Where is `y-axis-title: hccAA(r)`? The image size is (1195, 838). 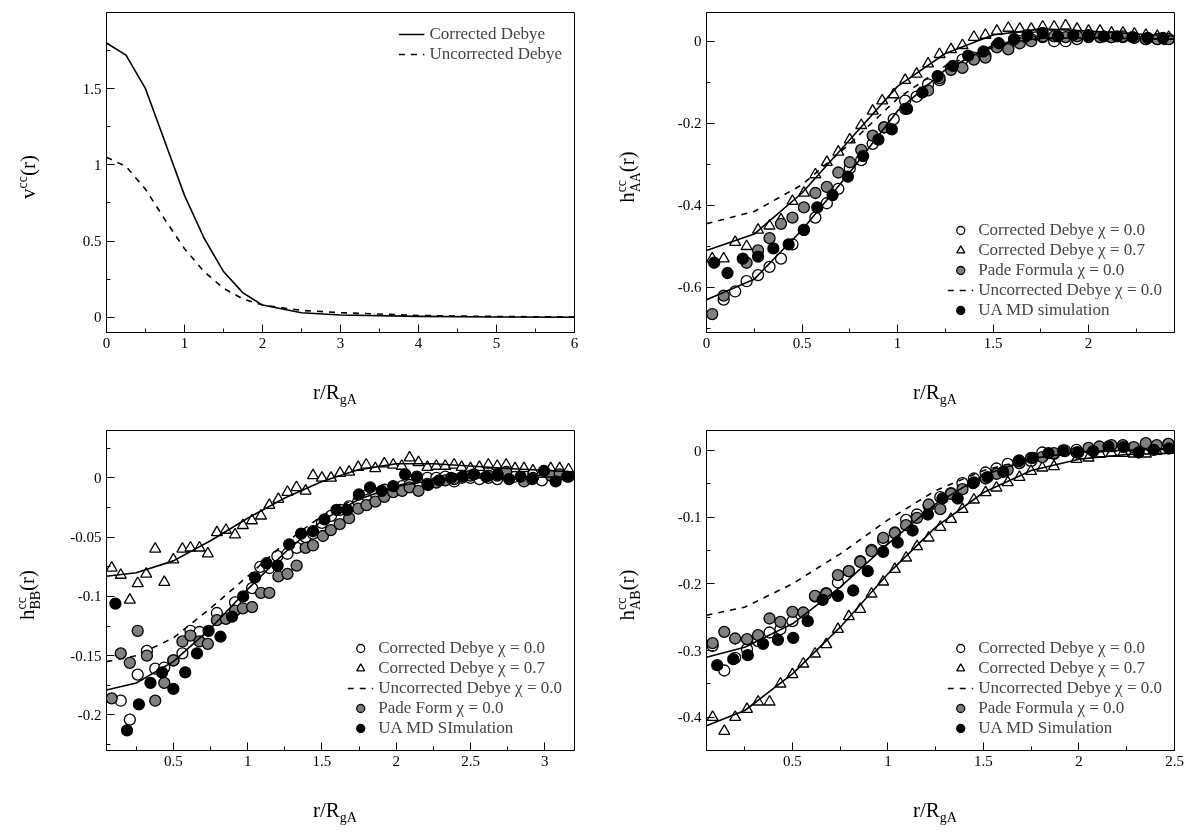
y-axis-title: hccAA(r) is located at coordinates (628, 177).